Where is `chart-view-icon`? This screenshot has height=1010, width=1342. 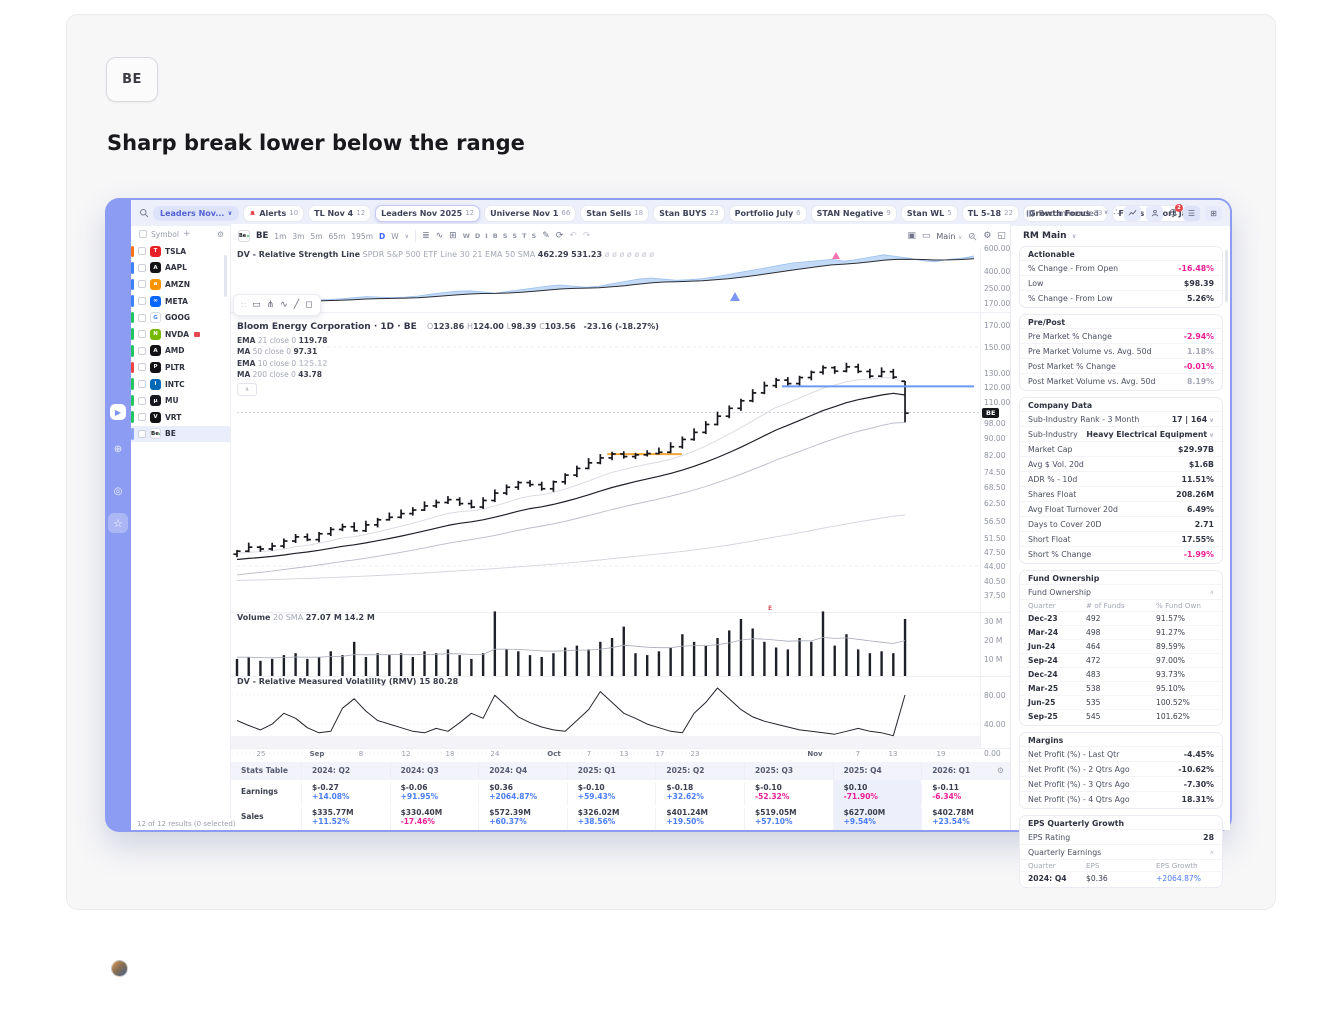 chart-view-icon is located at coordinates (1132, 213).